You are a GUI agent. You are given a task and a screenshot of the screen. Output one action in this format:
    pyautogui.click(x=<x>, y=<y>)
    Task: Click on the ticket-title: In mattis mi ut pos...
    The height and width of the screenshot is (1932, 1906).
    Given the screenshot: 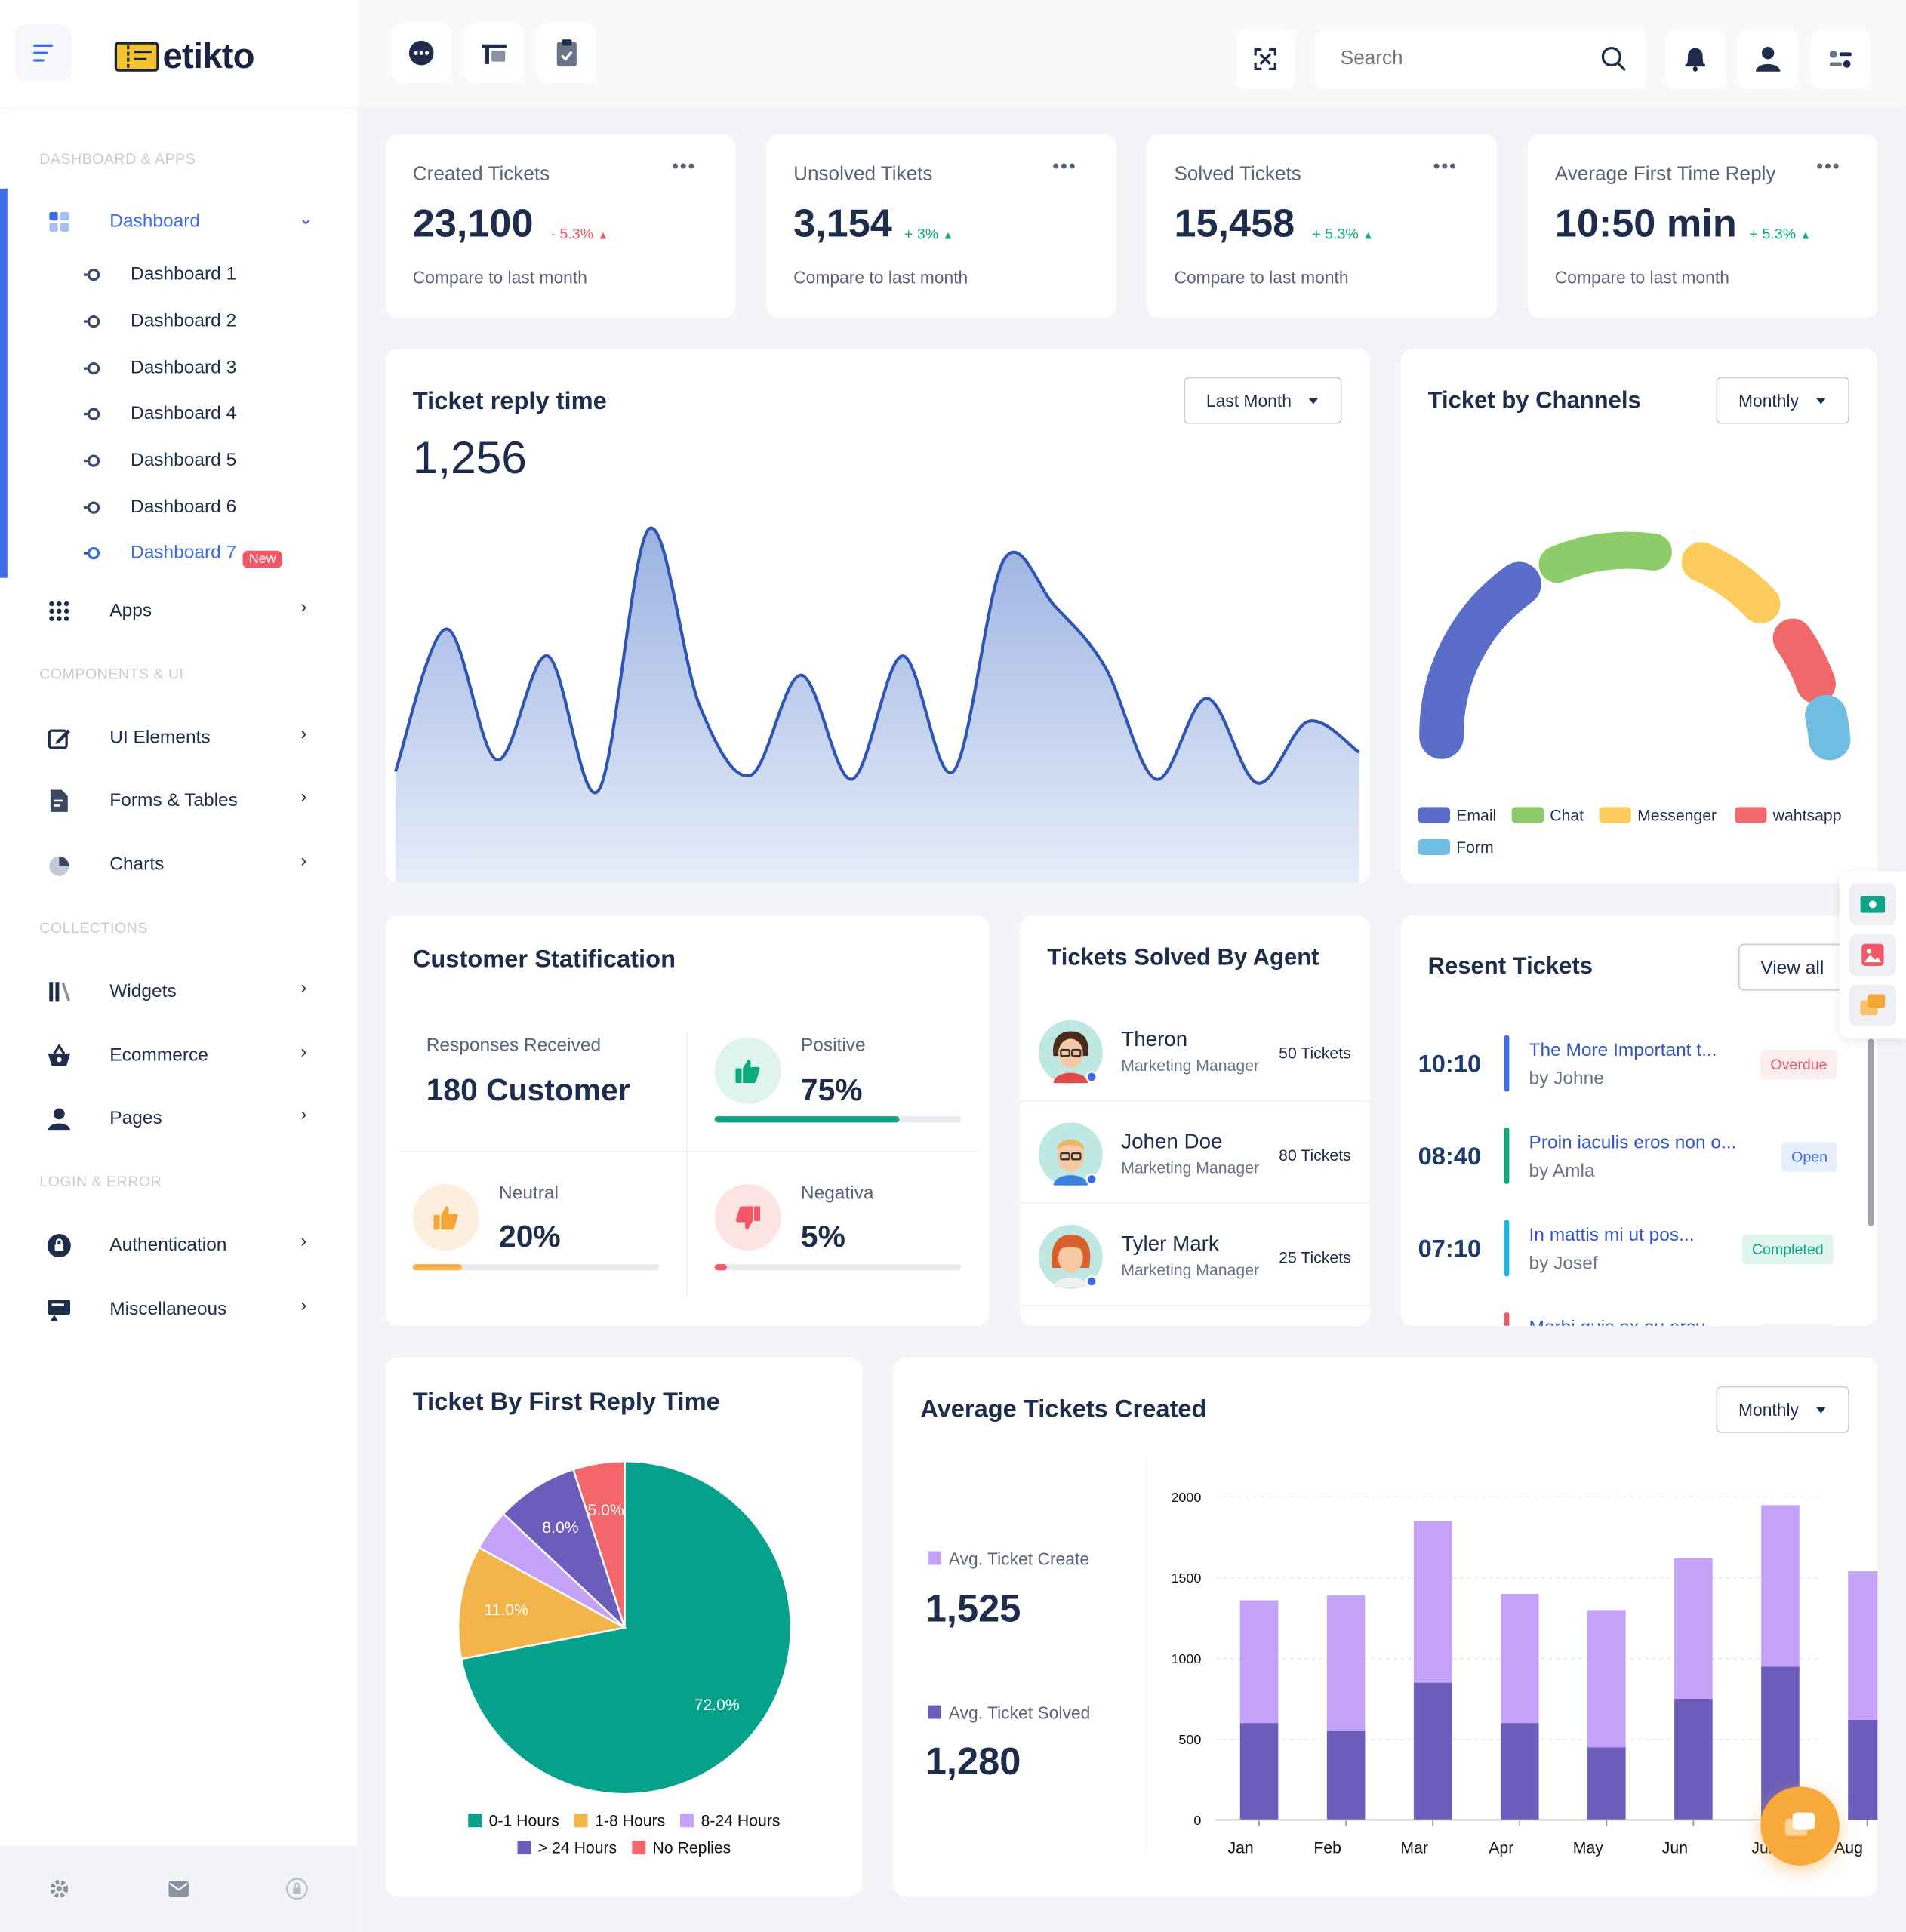 What is the action you would take?
    pyautogui.click(x=1612, y=1235)
    